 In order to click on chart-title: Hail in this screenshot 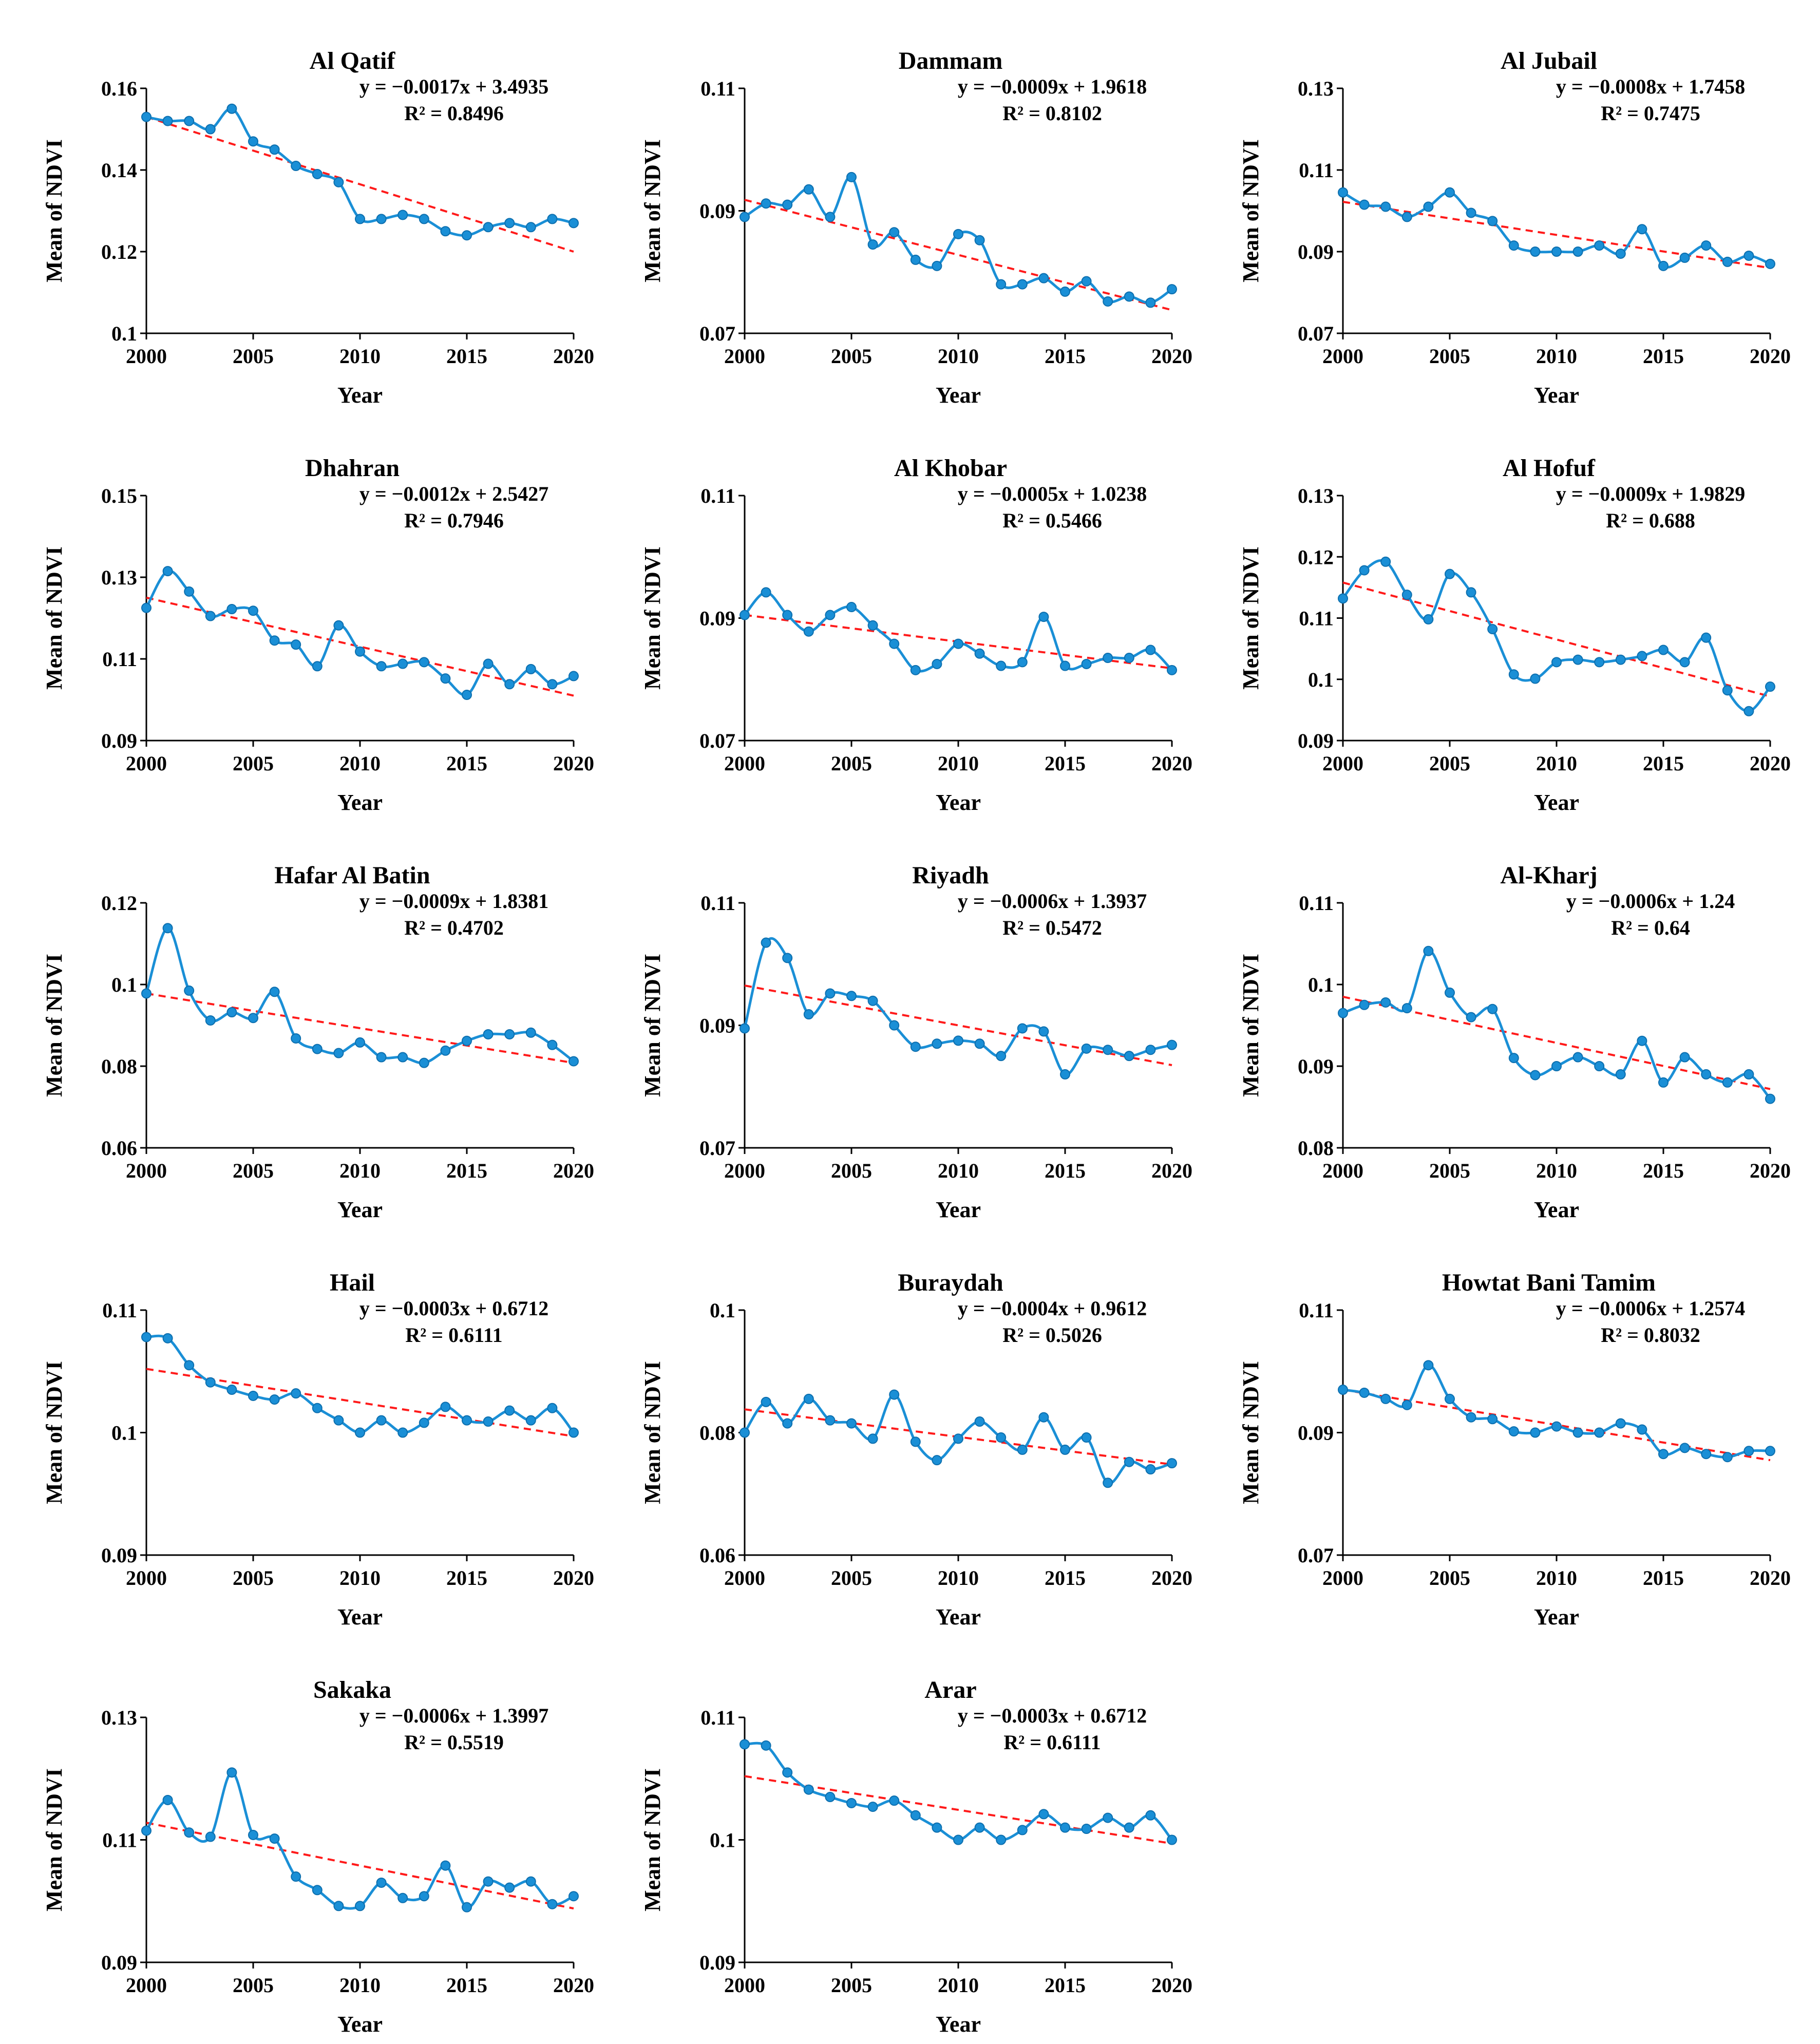, I will do `click(352, 1282)`.